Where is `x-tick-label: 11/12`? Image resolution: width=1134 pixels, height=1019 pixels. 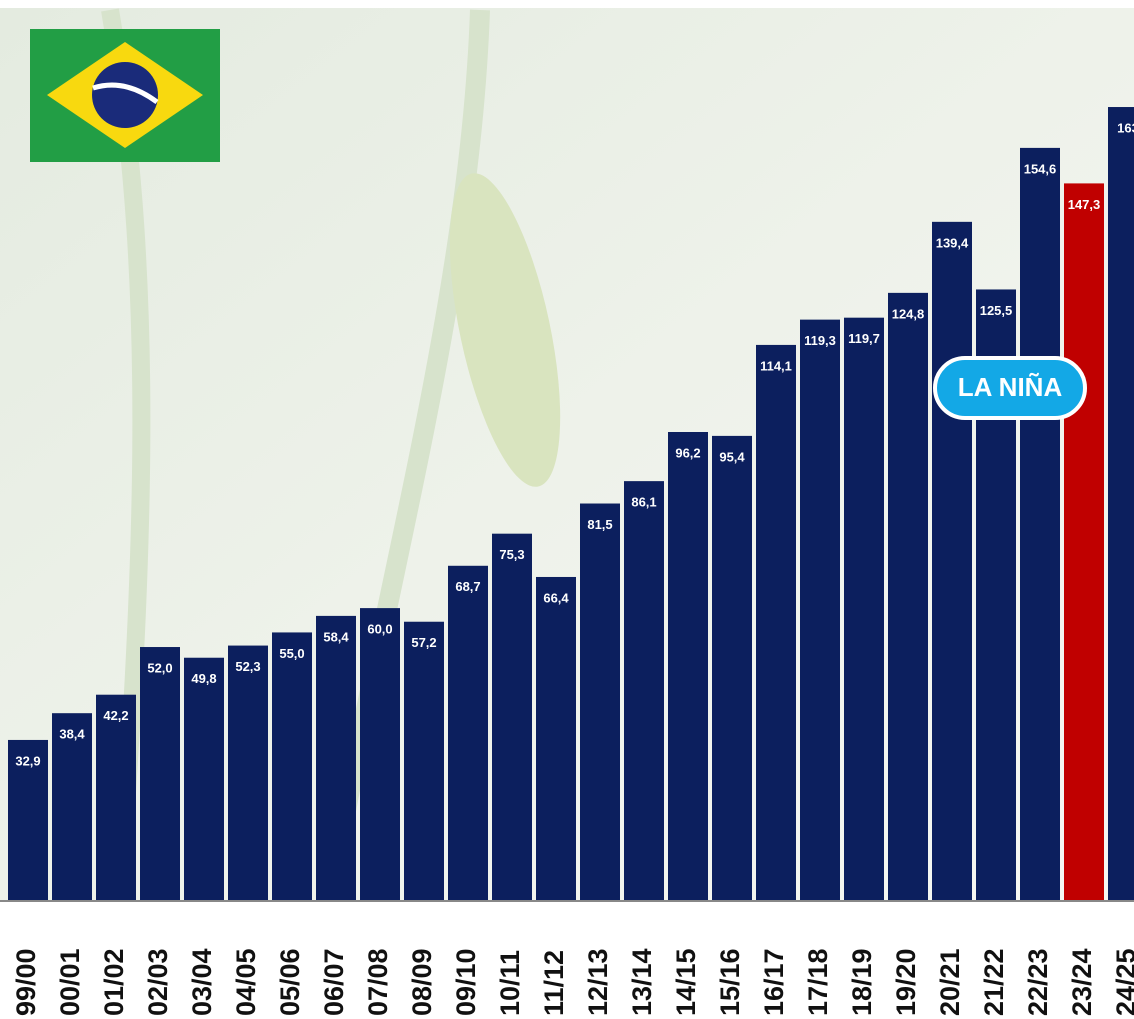 x-tick-label: 11/12 is located at coordinates (554, 983).